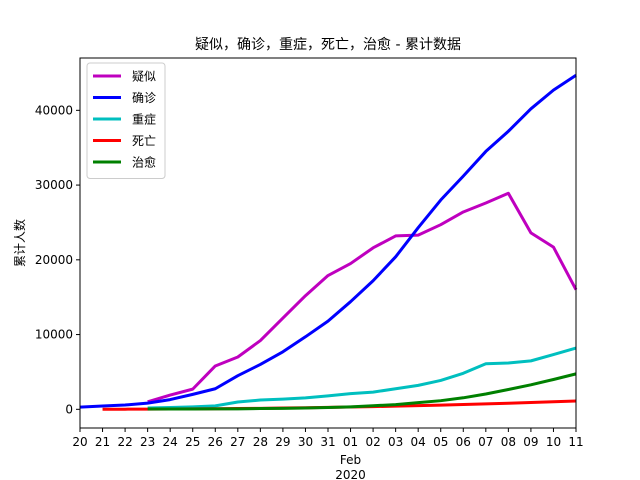 The width and height of the screenshot is (640, 480). Describe the element at coordinates (305, 442) in the screenshot. I see `x-tick-label: 30` at that location.